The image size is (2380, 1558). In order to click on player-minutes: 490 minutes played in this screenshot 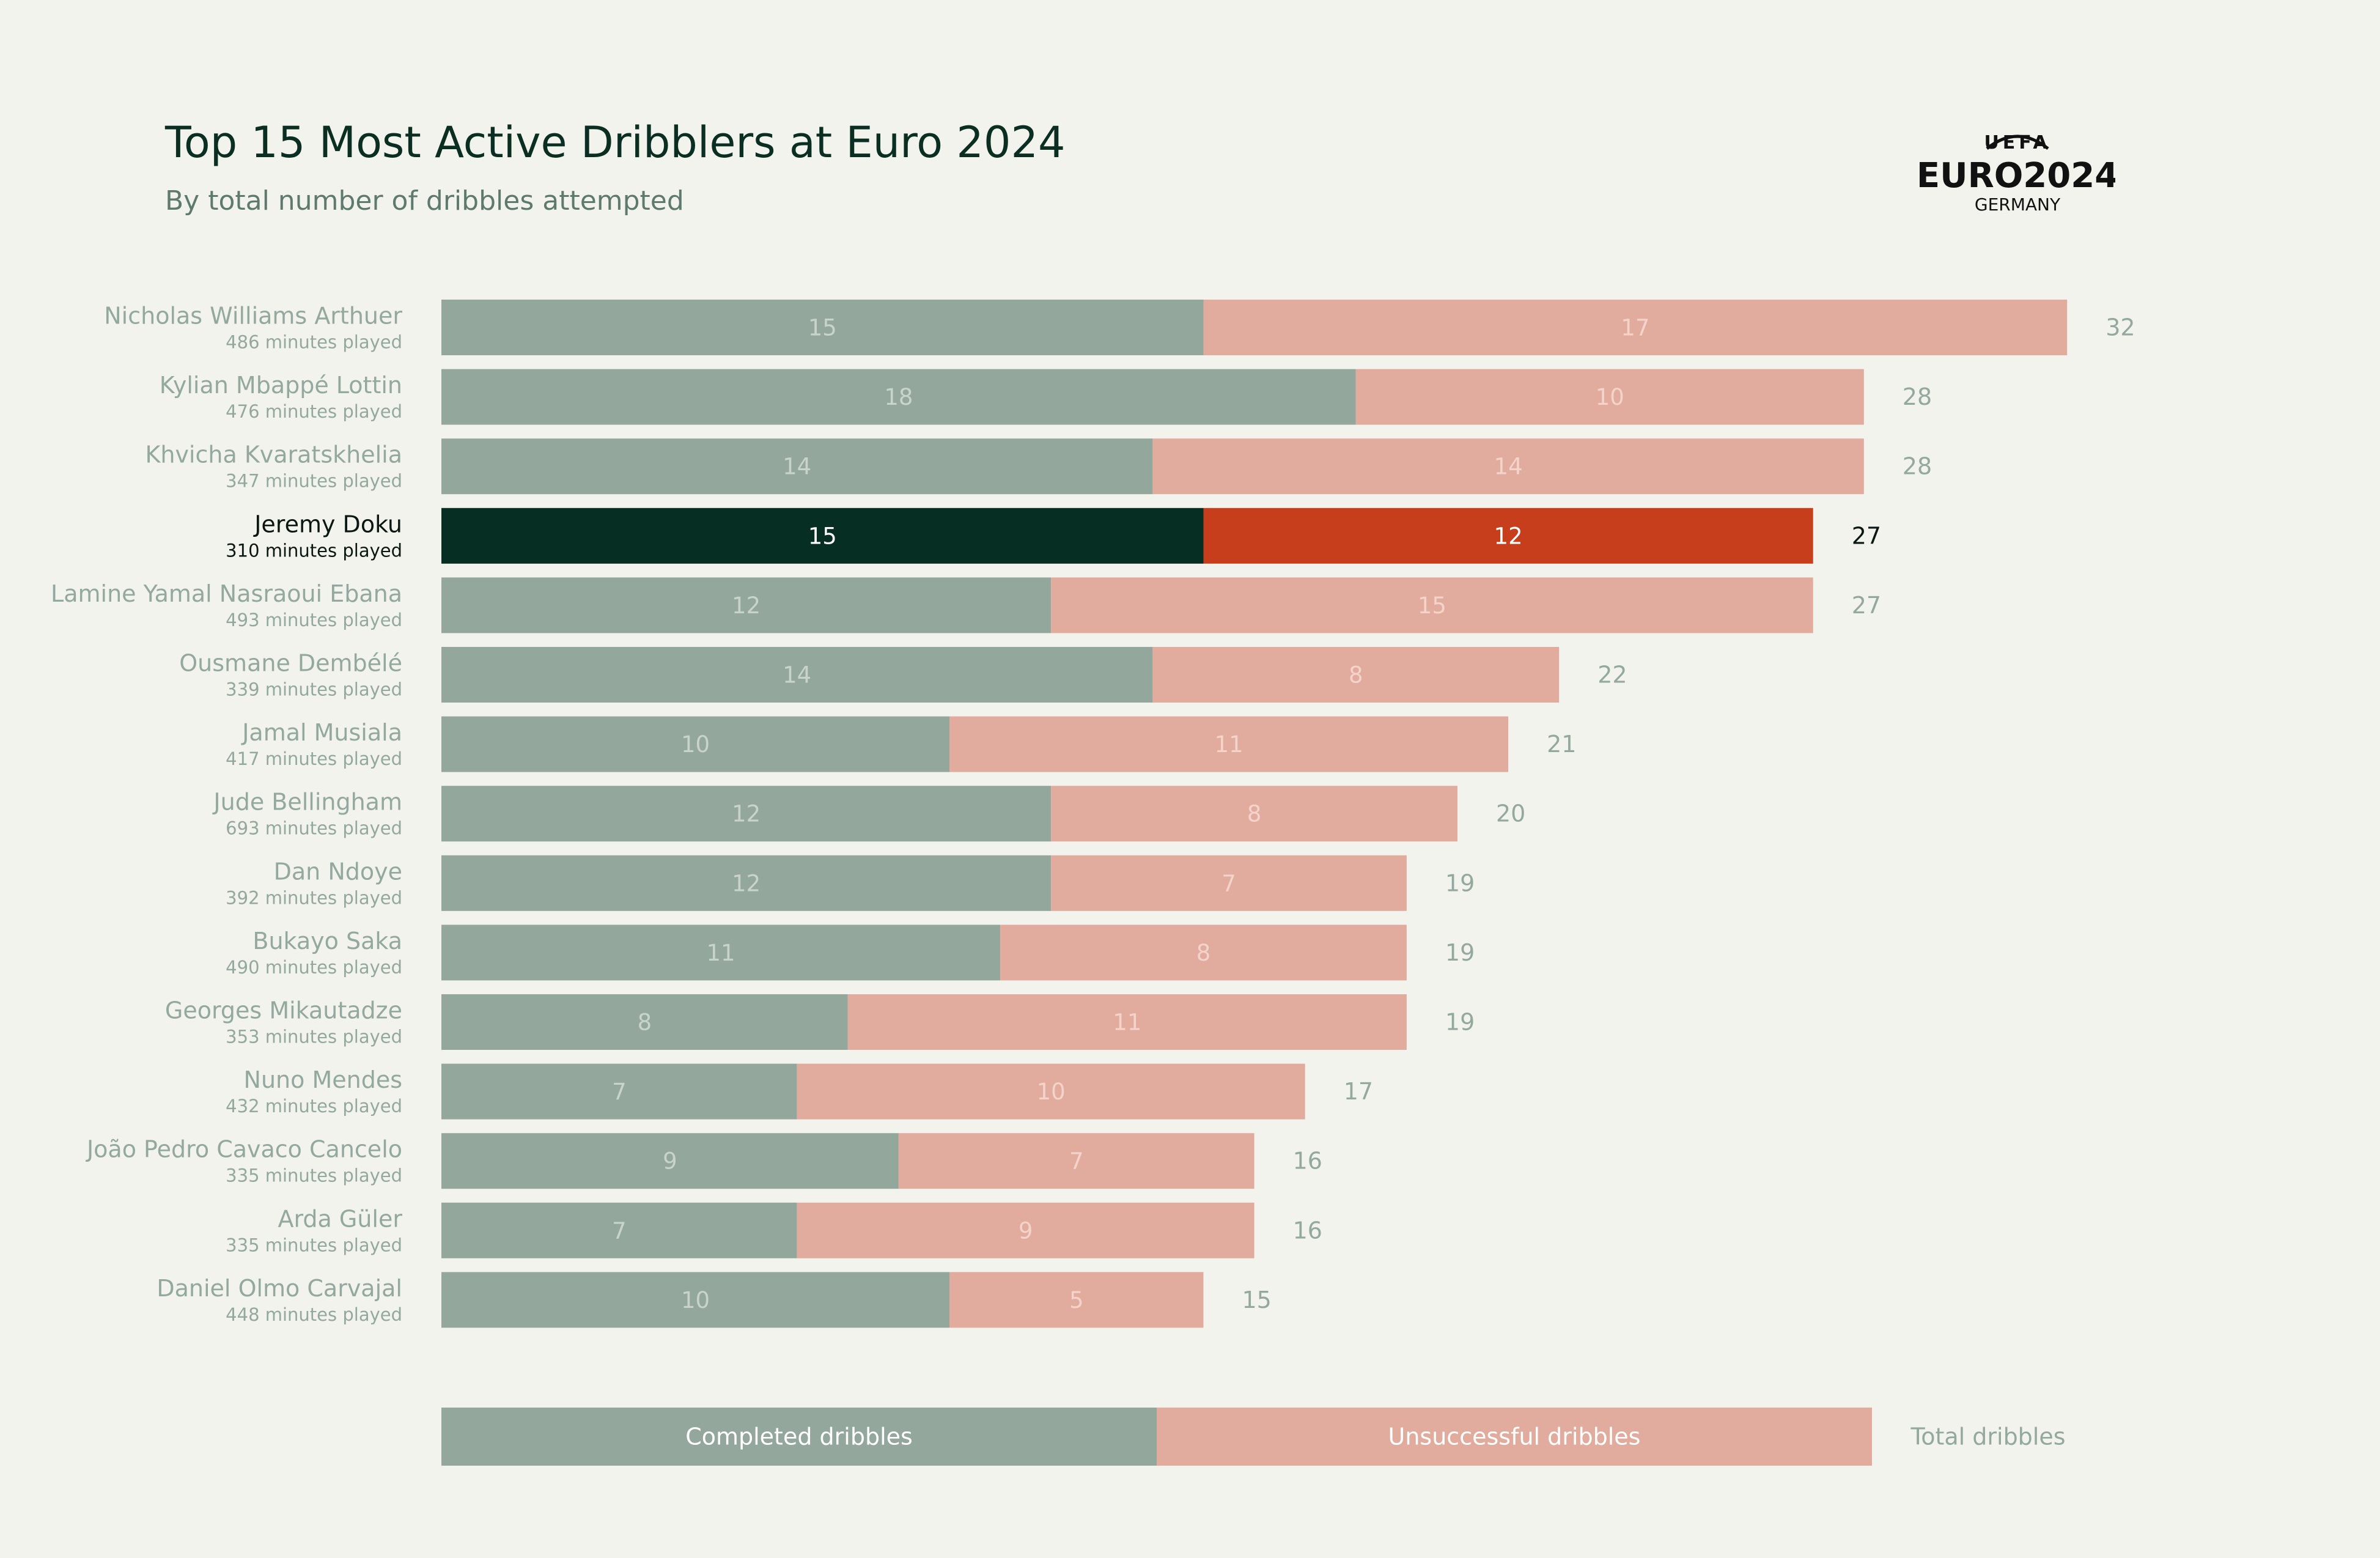, I will do `click(314, 967)`.